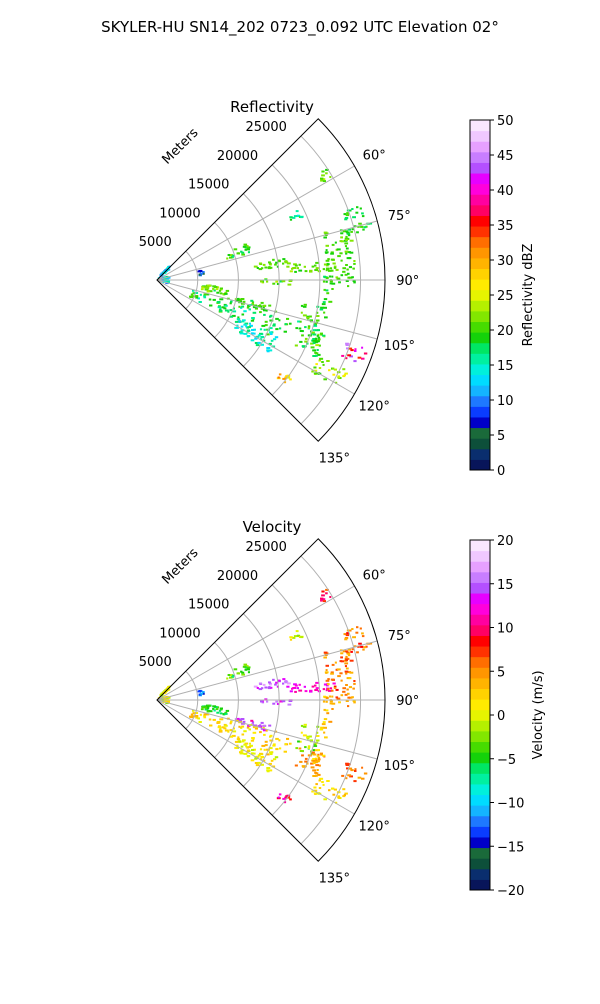  I want to click on range-tick-label: 15000, so click(208, 605).